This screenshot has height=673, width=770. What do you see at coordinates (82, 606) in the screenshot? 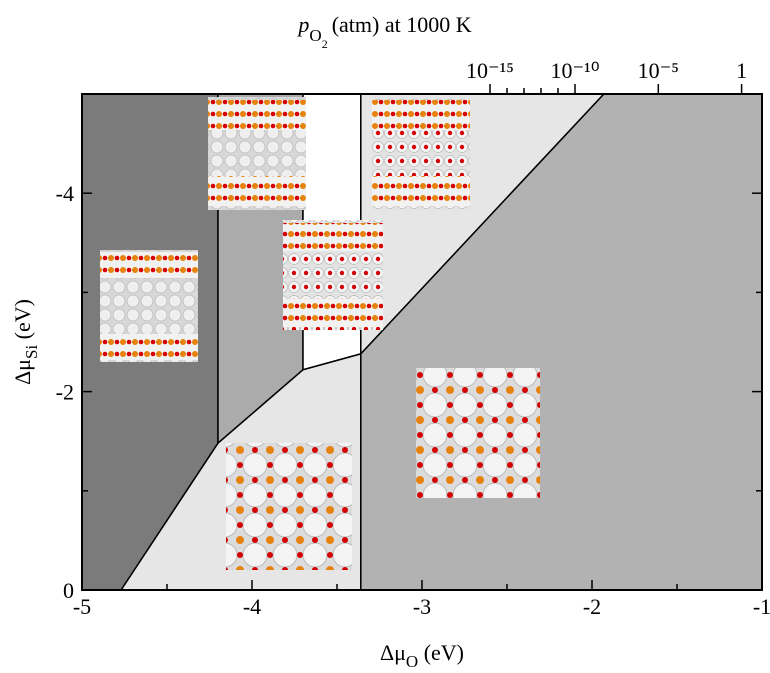
I see `x-tick-label: -5` at bounding box center [82, 606].